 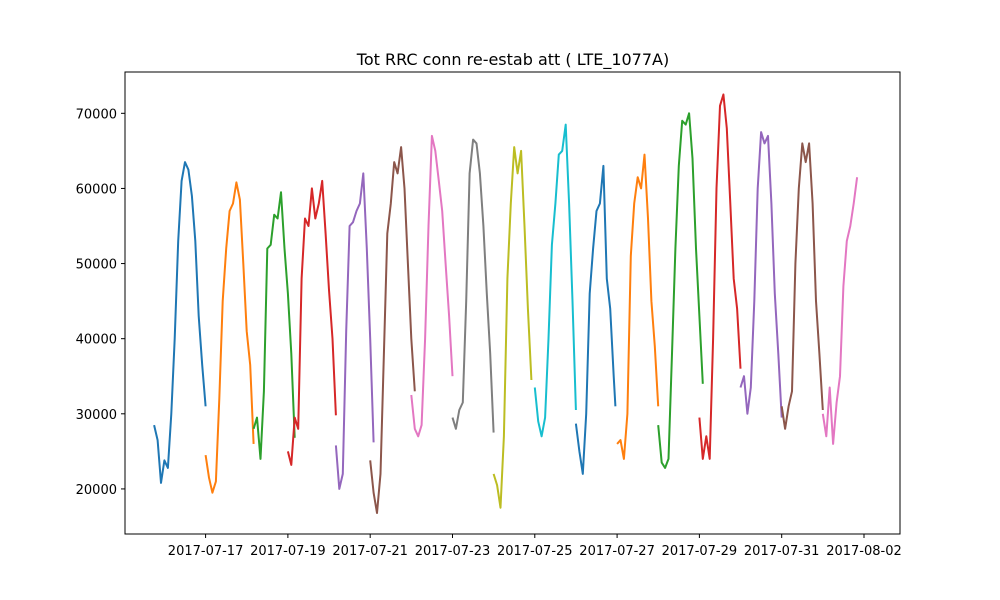 What do you see at coordinates (512, 60) in the screenshot?
I see `chart-title: Tot RRC conn re-estab att ( LTE_1077A)` at bounding box center [512, 60].